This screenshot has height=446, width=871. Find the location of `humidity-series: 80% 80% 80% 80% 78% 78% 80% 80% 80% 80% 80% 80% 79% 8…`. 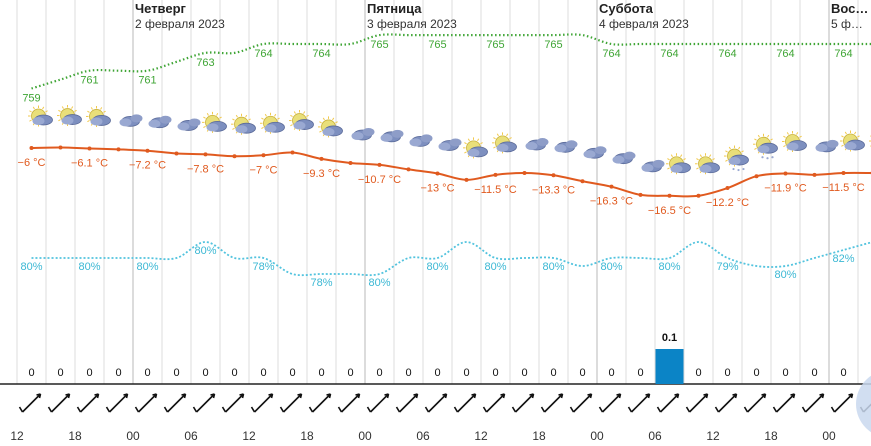

humidity-series: 80% 80% 80% 80% 78% 78% 80% 80% 80% 80% 80% 80% 79% 8… is located at coordinates (445, 265).